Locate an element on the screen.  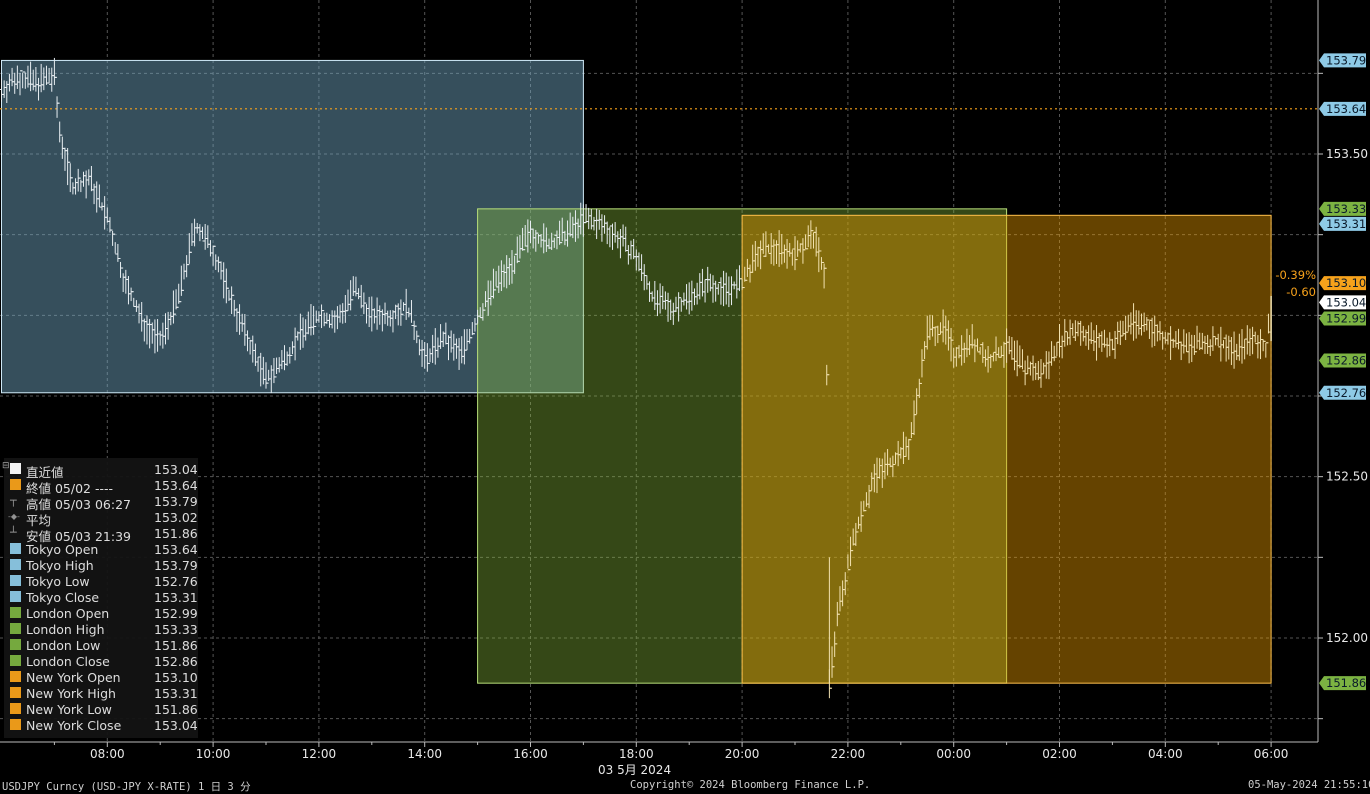
price-tag-label: 153.04 is located at coordinates (1346, 302).